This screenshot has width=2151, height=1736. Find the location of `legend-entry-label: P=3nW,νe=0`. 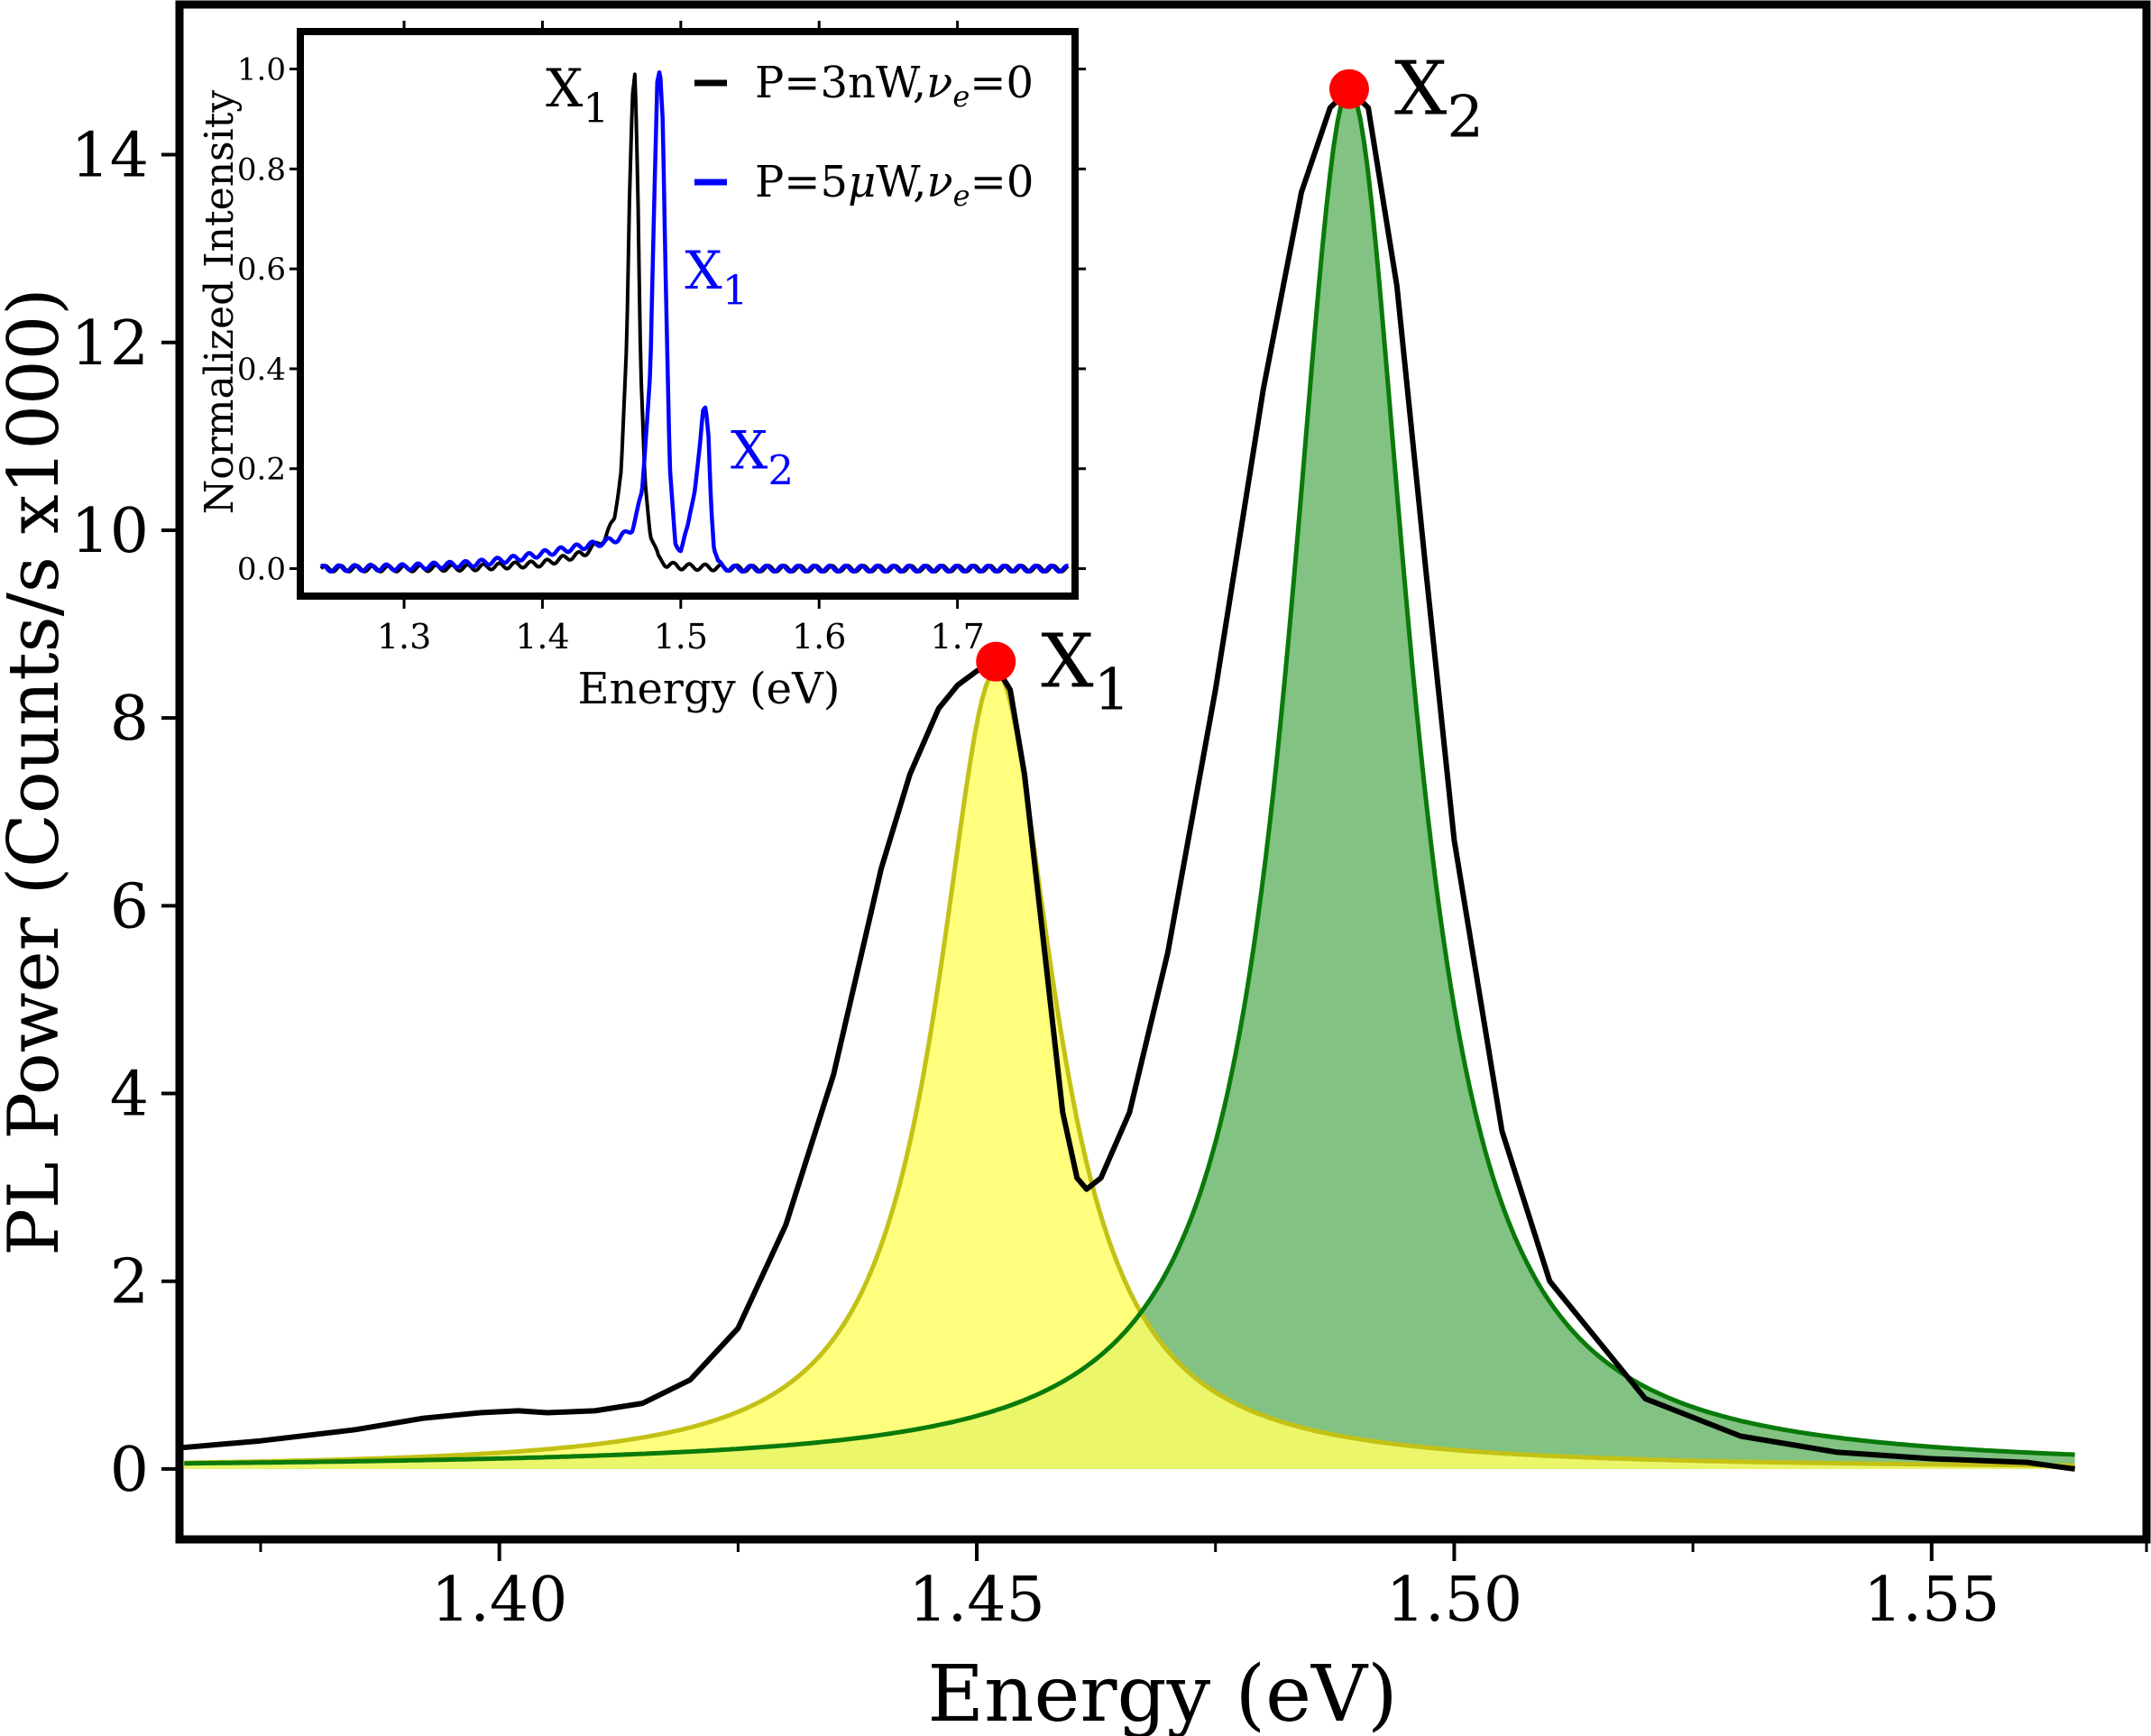

legend-entry-label: P=3nW,νe=0 is located at coordinates (894, 86).